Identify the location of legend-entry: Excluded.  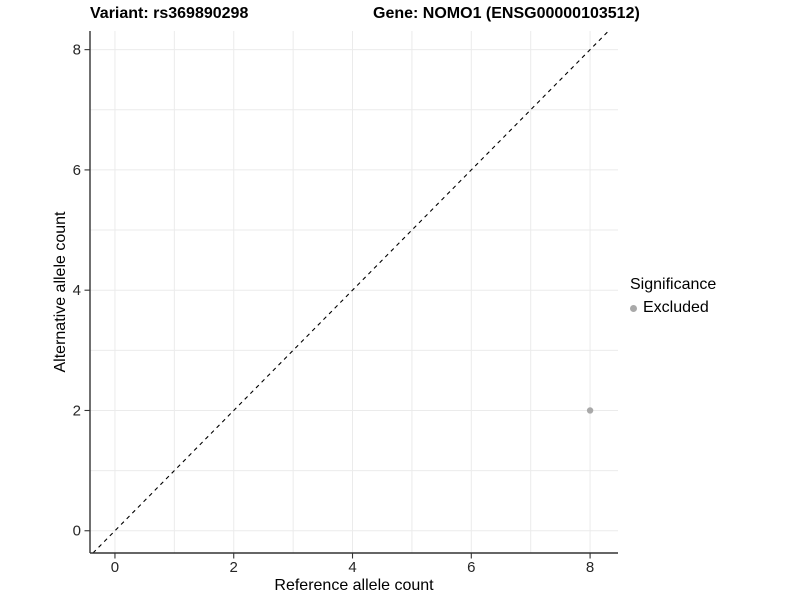
(673, 308).